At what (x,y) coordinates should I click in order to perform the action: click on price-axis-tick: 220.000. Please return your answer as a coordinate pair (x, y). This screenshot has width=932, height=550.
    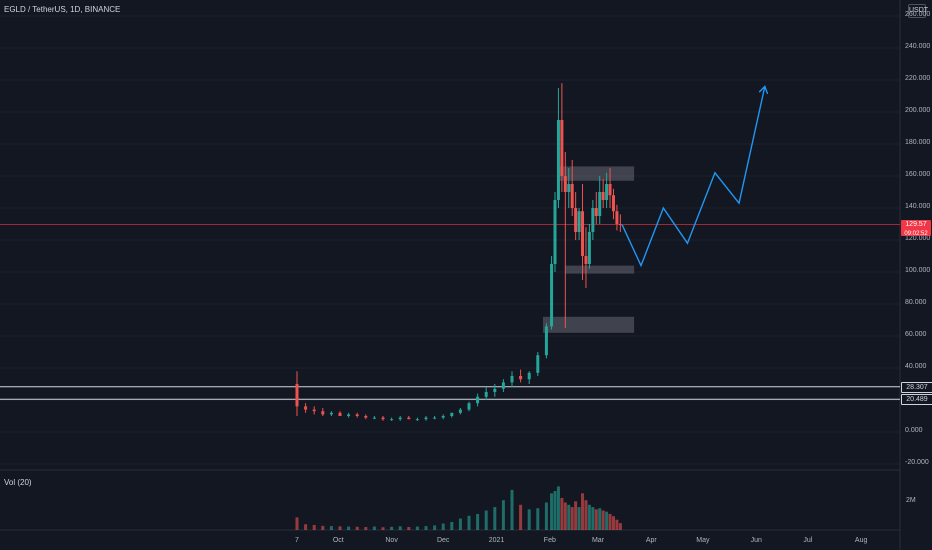
    Looking at the image, I should click on (918, 78).